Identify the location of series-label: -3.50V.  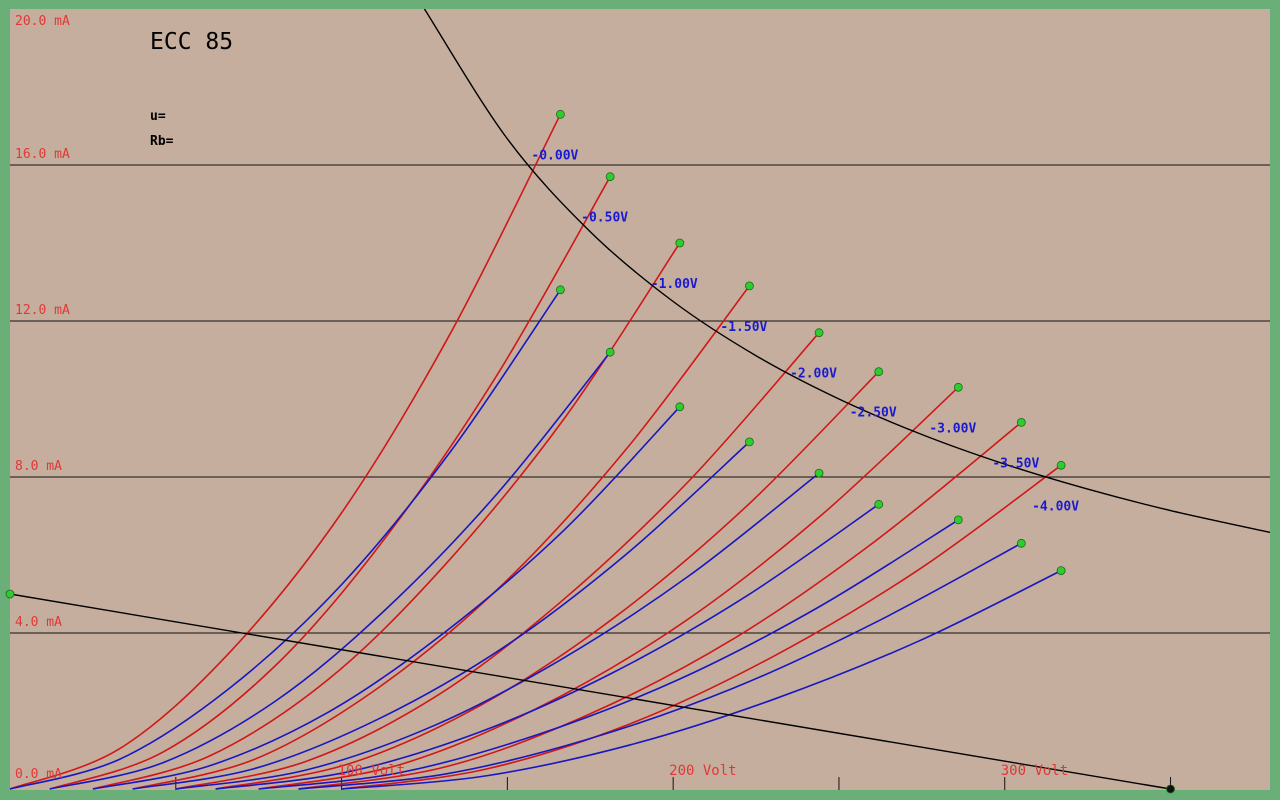
(1015, 463).